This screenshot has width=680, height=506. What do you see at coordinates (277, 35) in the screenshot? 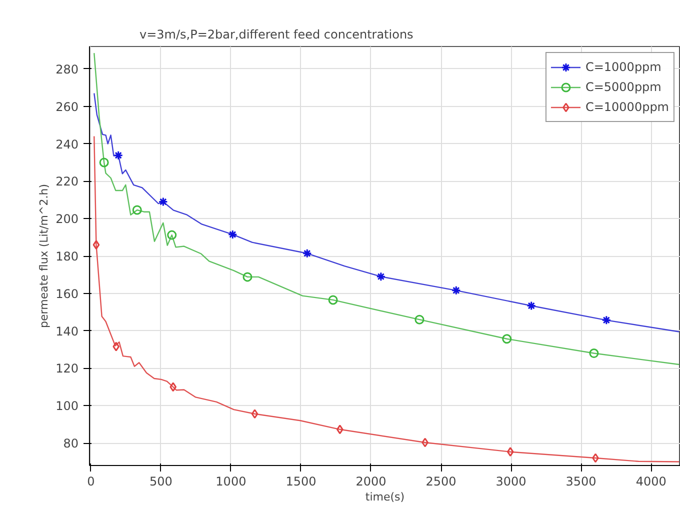
I see `chart-title: v=3m/s,P=2bar,different feed concentrations` at bounding box center [277, 35].